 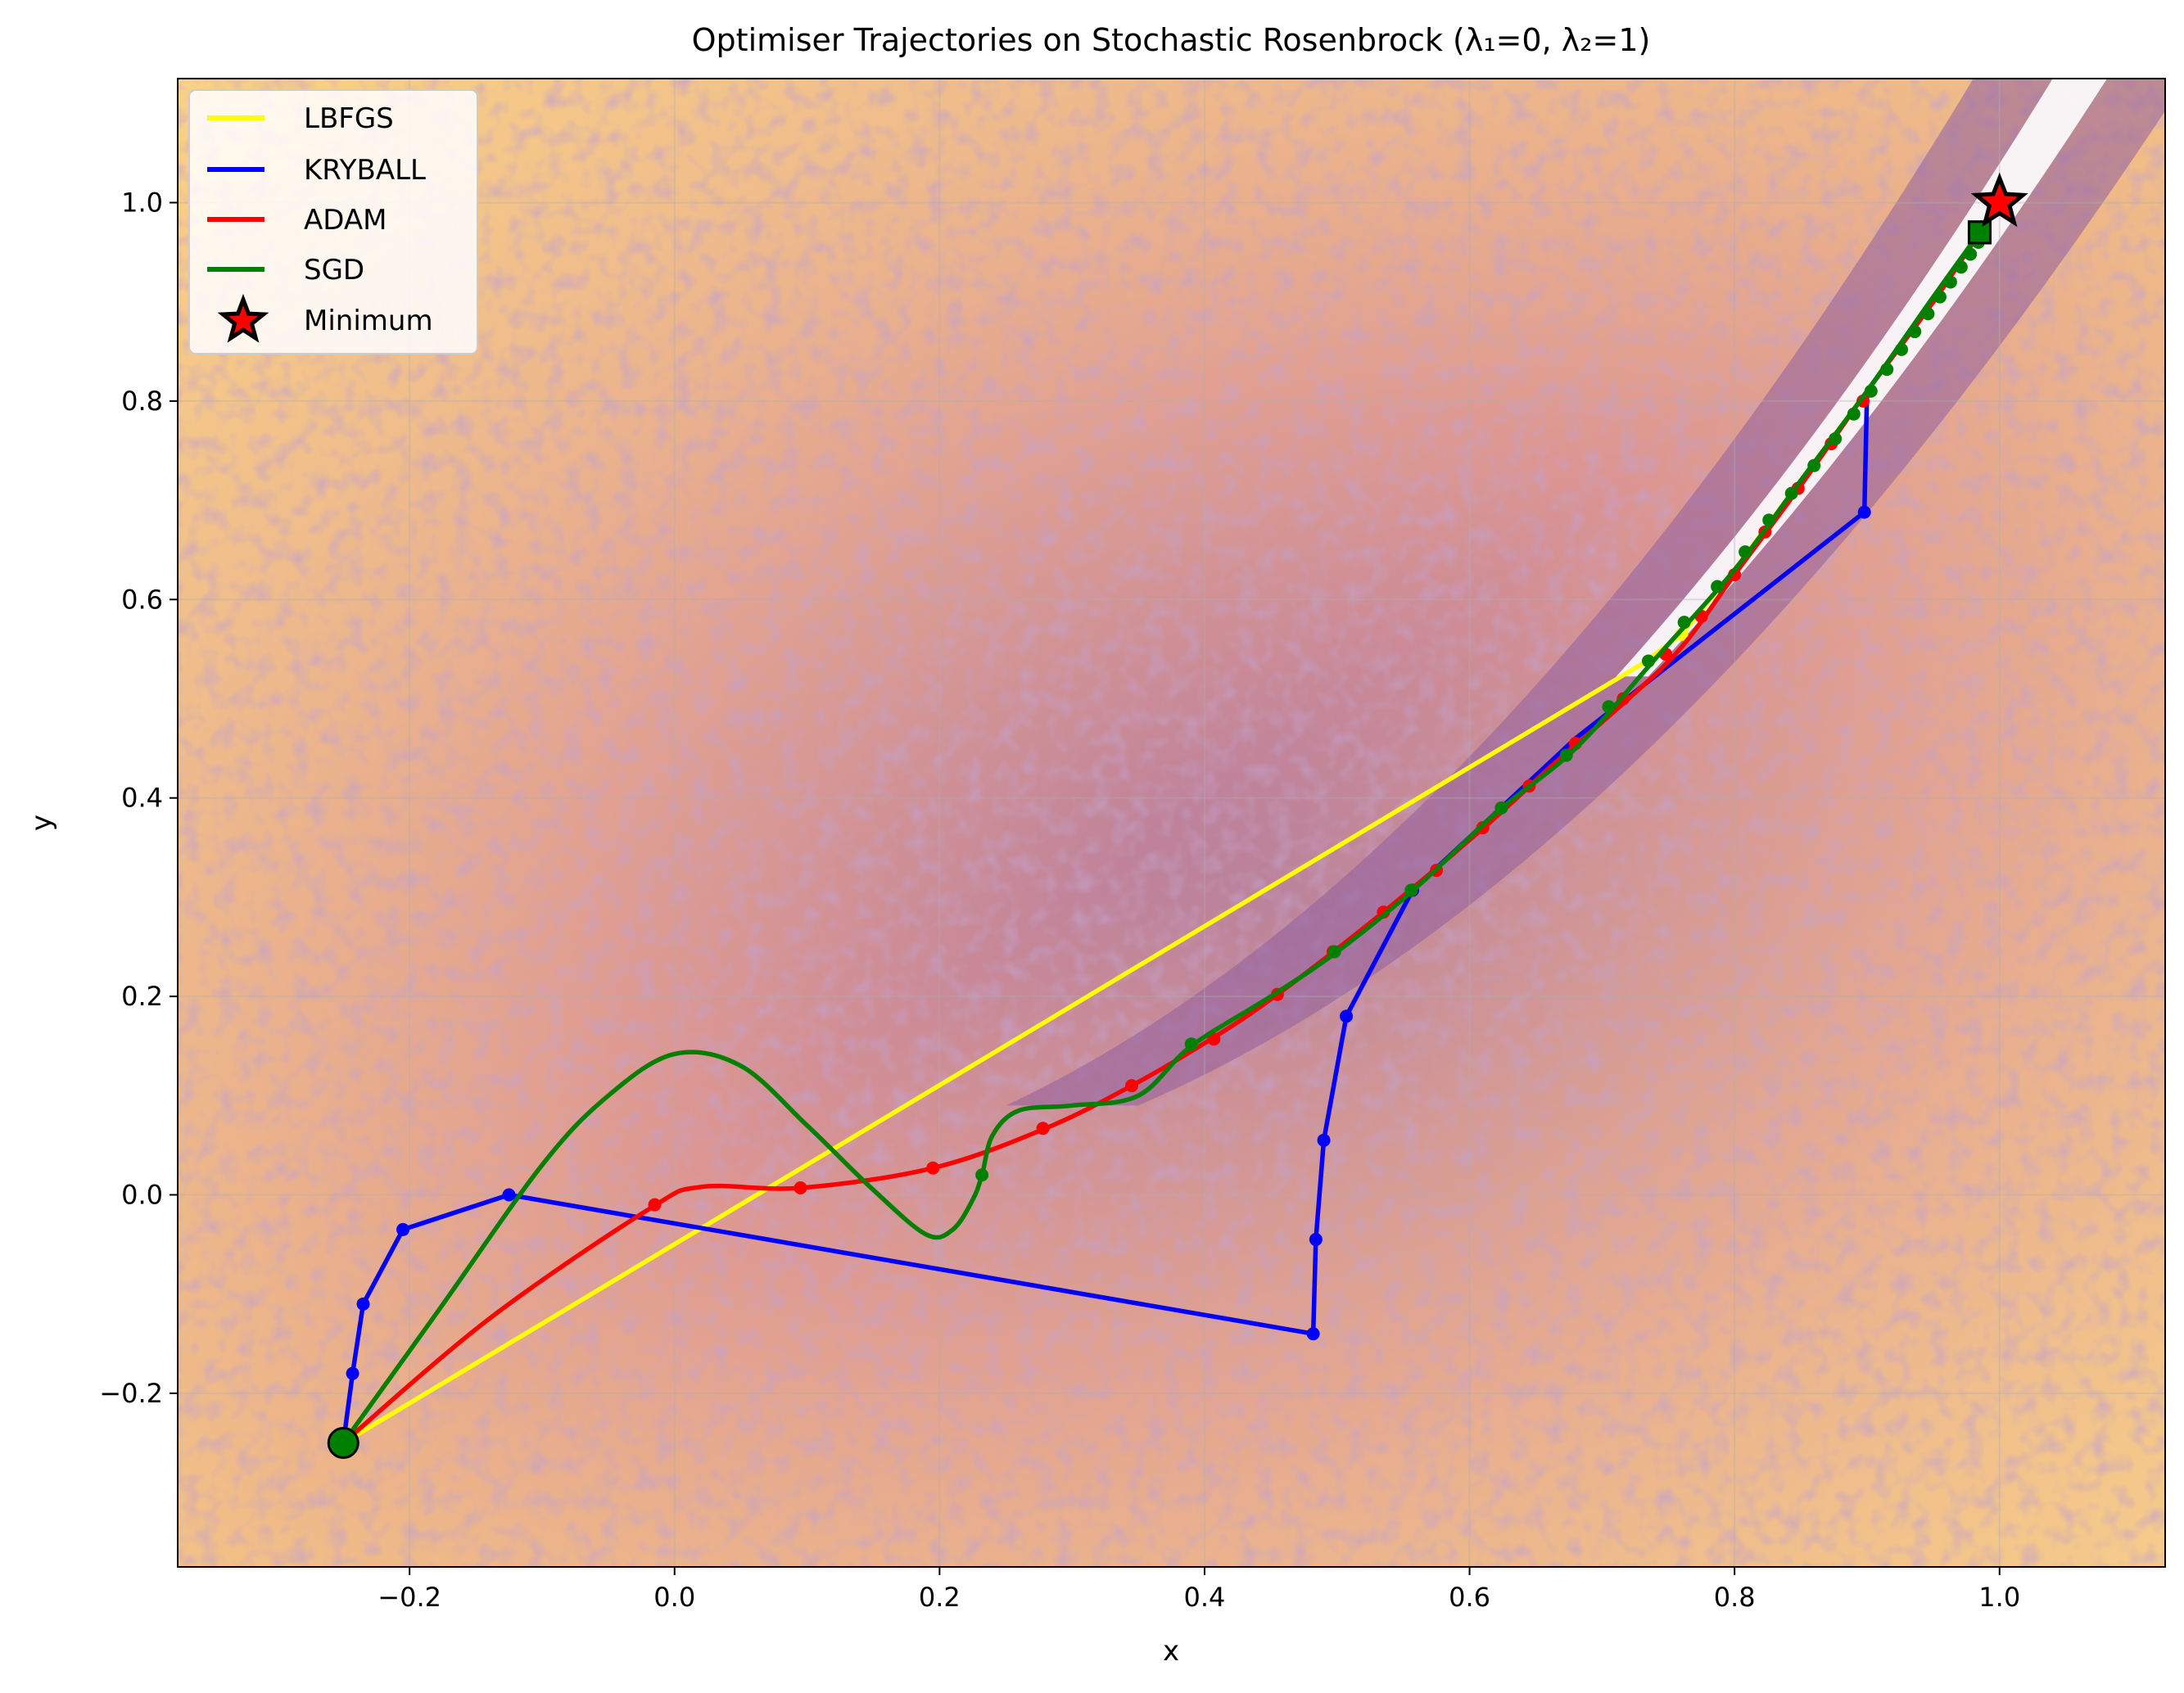 I want to click on start-point-marker, so click(x=343, y=1443).